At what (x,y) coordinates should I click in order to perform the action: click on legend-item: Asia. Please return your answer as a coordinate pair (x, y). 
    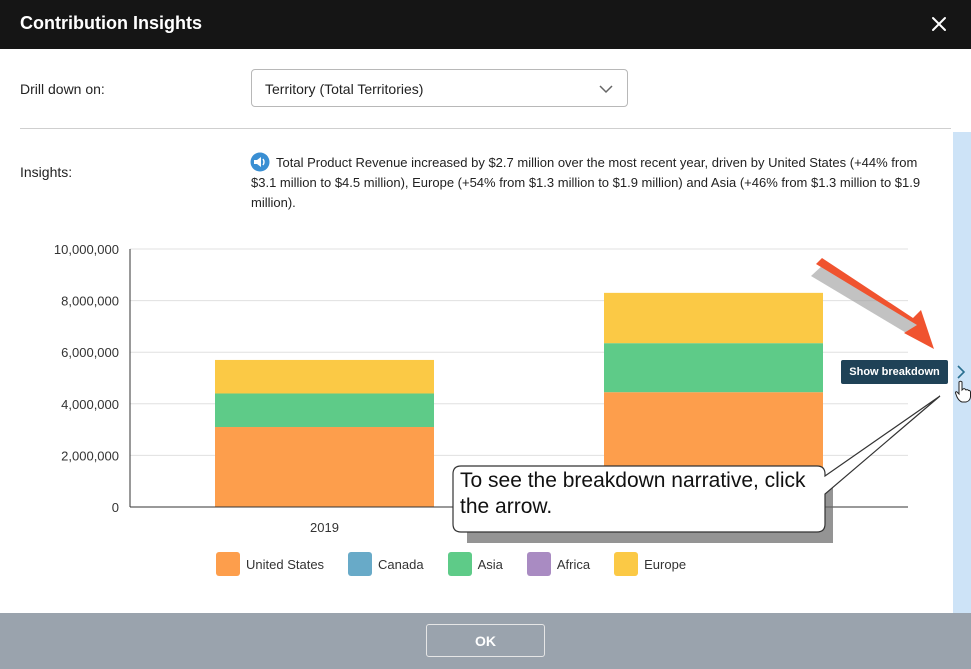
    Looking at the image, I should click on (475, 564).